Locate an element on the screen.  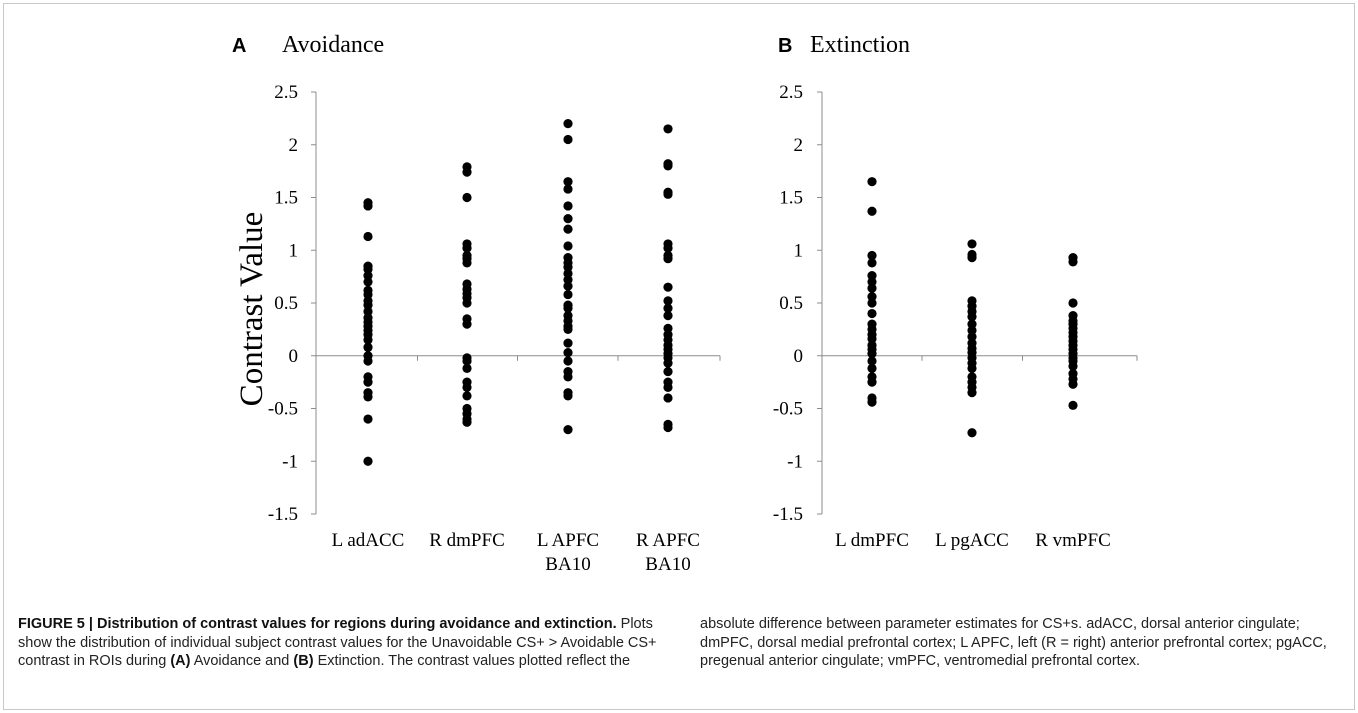
category-label: R dmPFC is located at coordinates (467, 540).